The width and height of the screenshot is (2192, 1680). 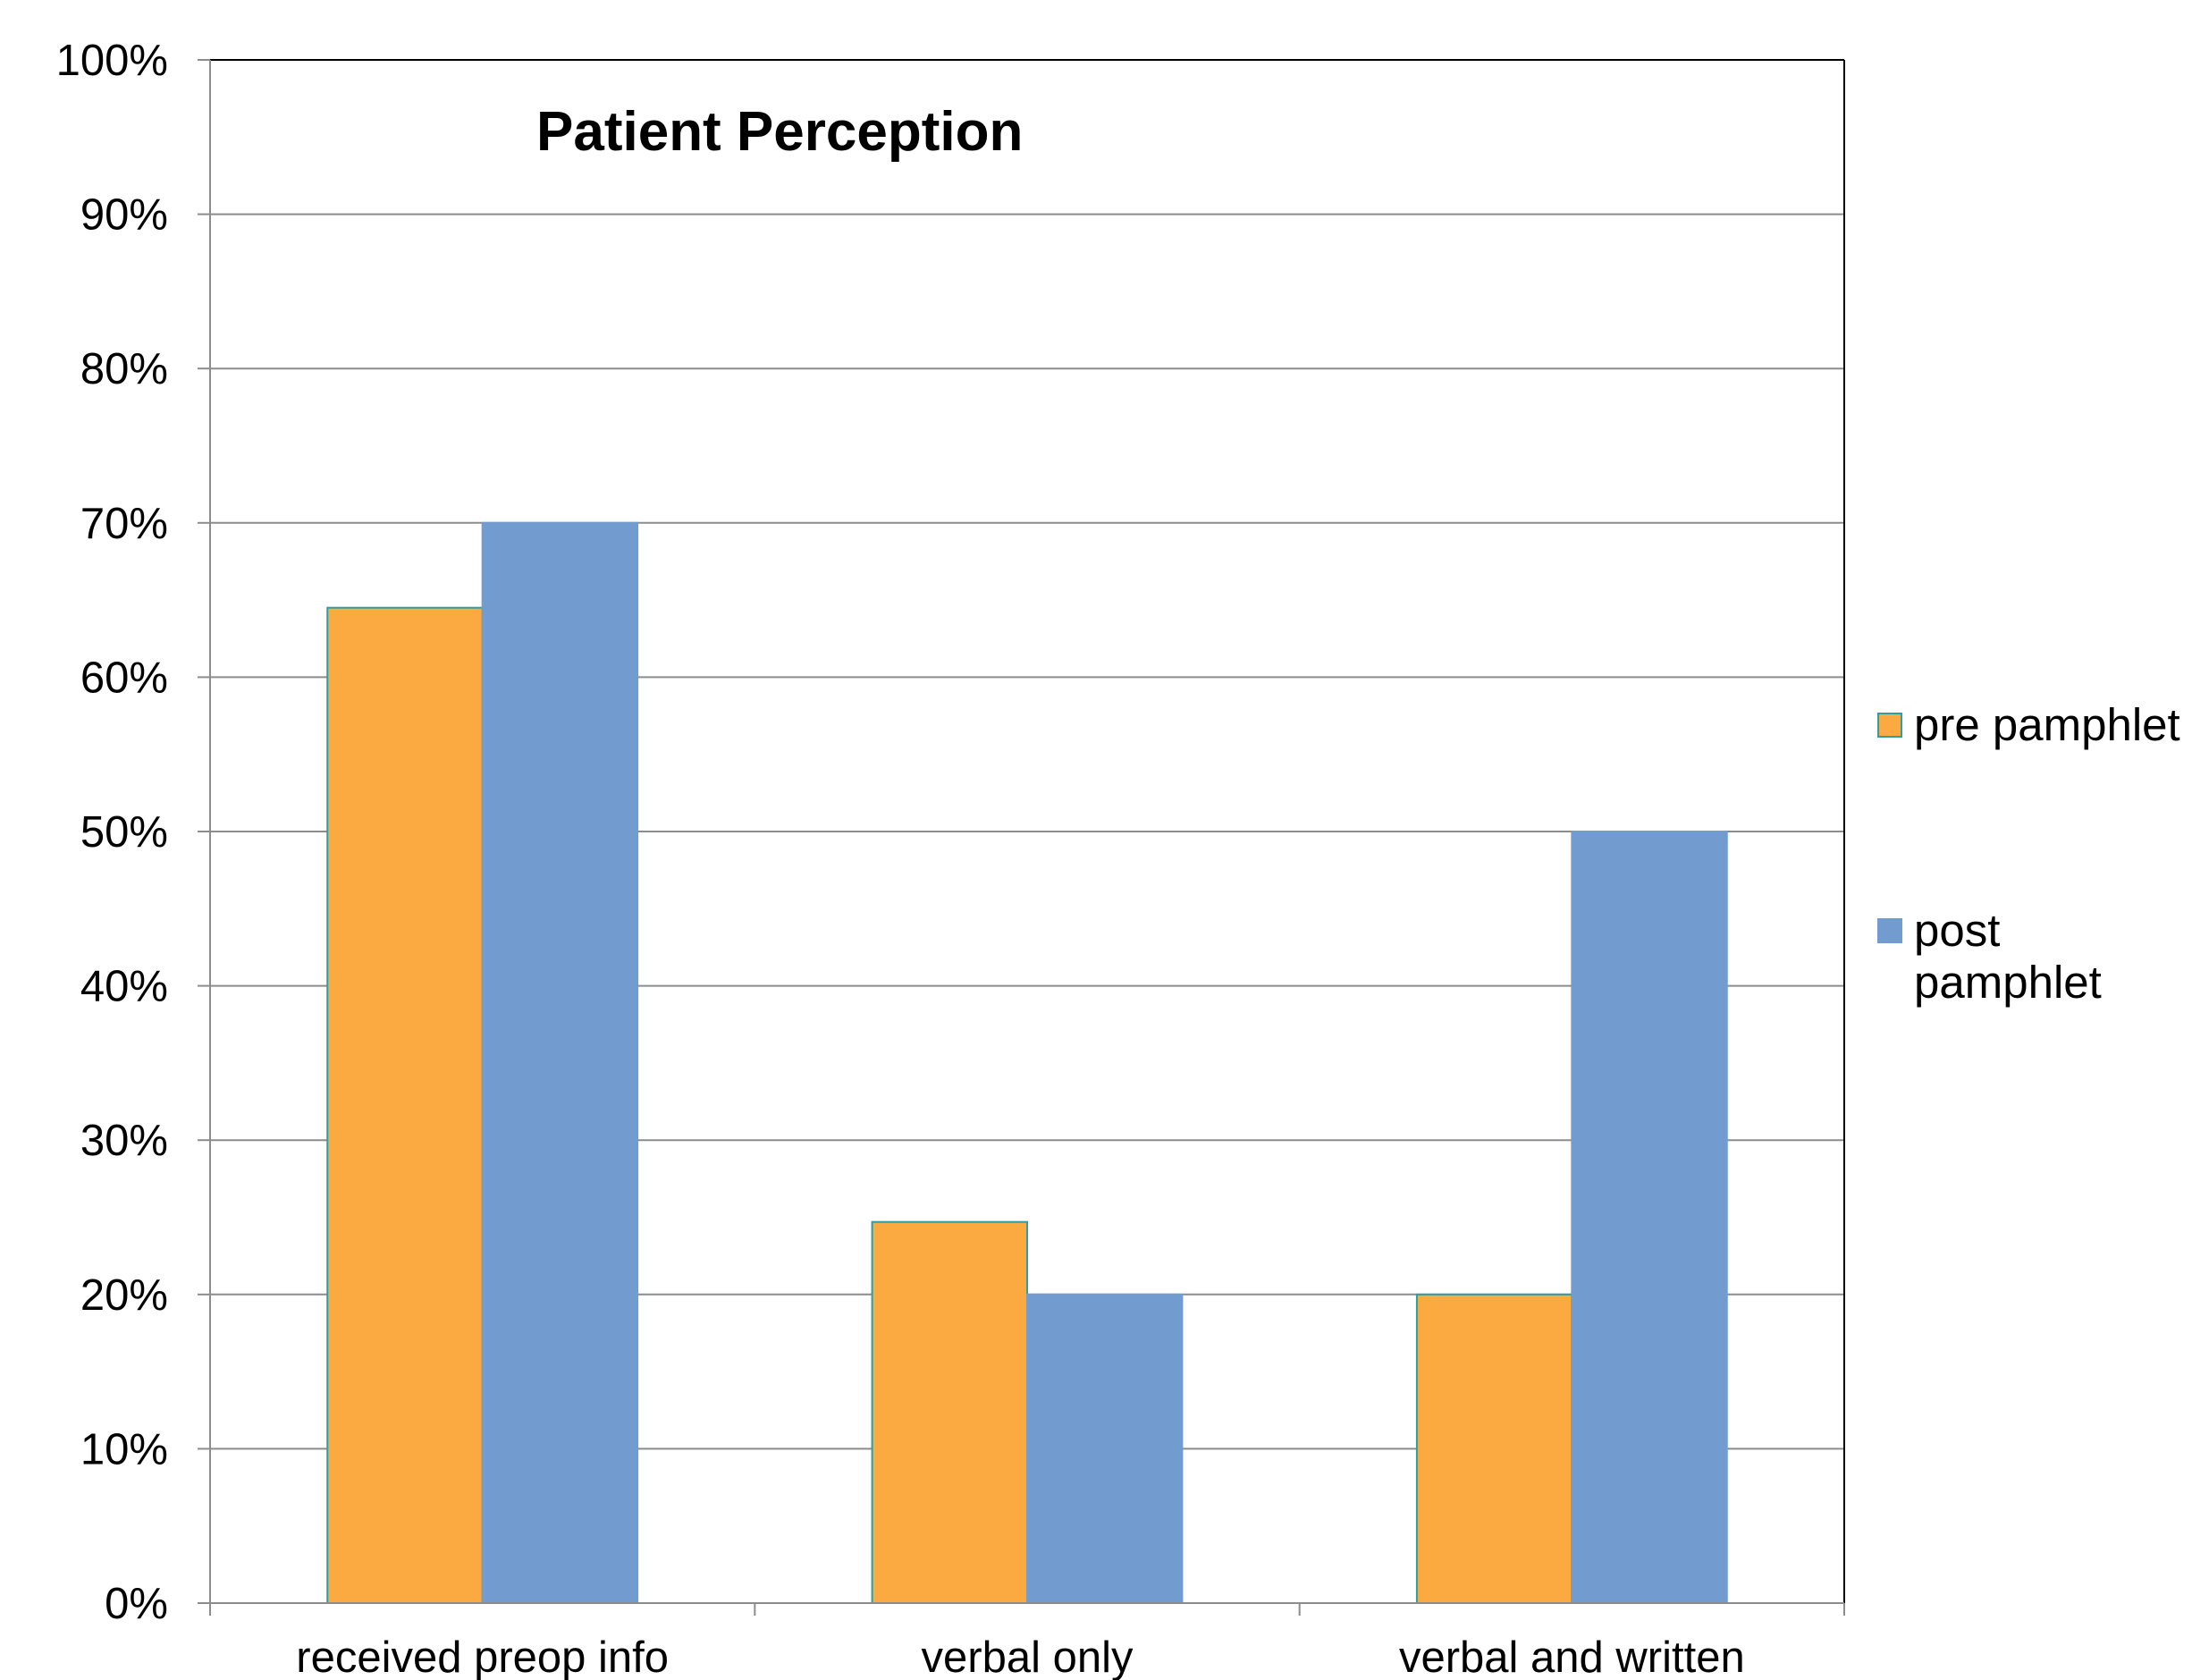 I want to click on y-tick-label: 20%, so click(x=124, y=1295).